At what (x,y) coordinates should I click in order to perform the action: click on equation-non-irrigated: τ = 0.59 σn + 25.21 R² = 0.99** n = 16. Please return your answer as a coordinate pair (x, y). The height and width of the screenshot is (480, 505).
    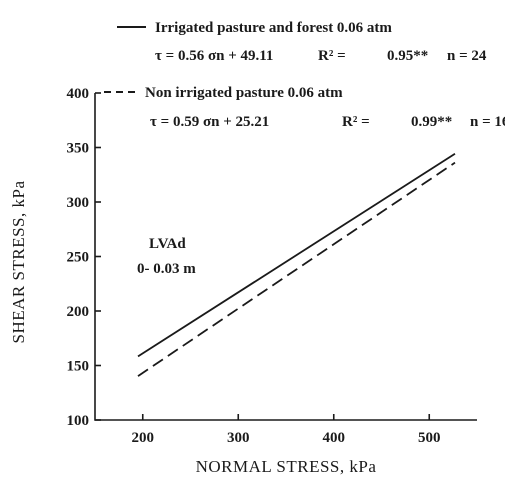
    Looking at the image, I should click on (327, 122).